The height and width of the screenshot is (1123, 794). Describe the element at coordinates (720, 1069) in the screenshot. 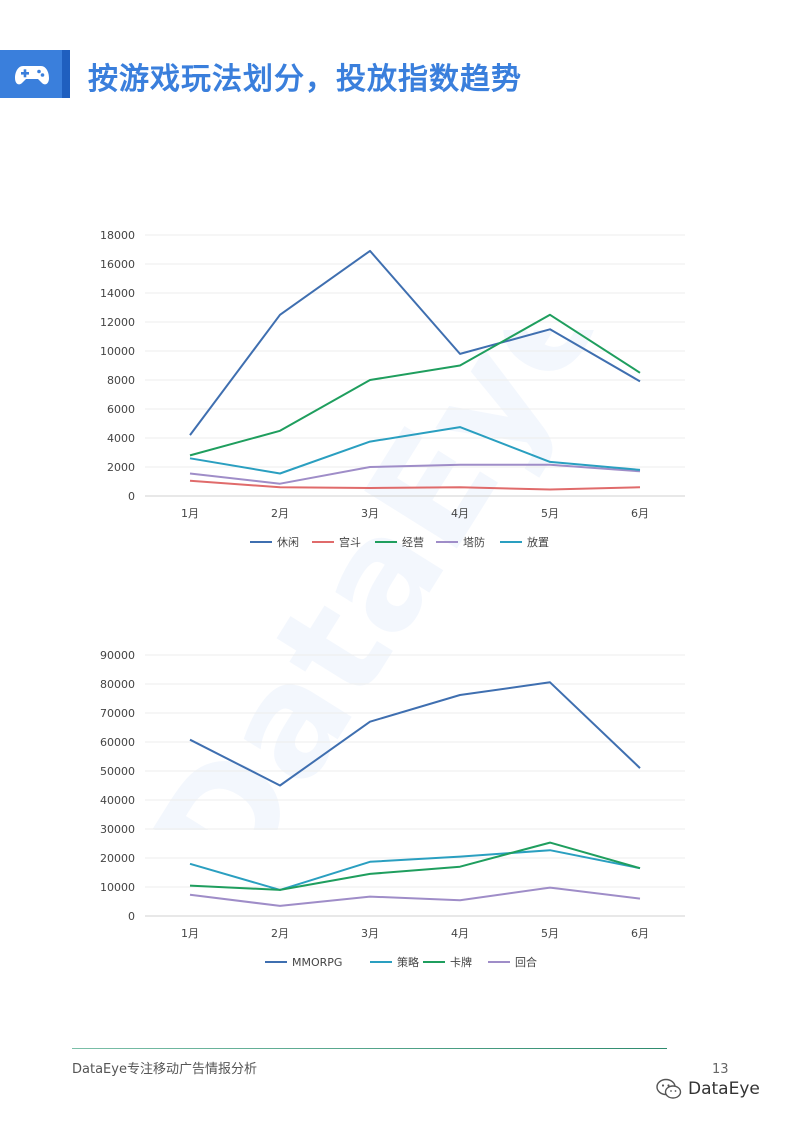

I see `page-number: 13` at that location.